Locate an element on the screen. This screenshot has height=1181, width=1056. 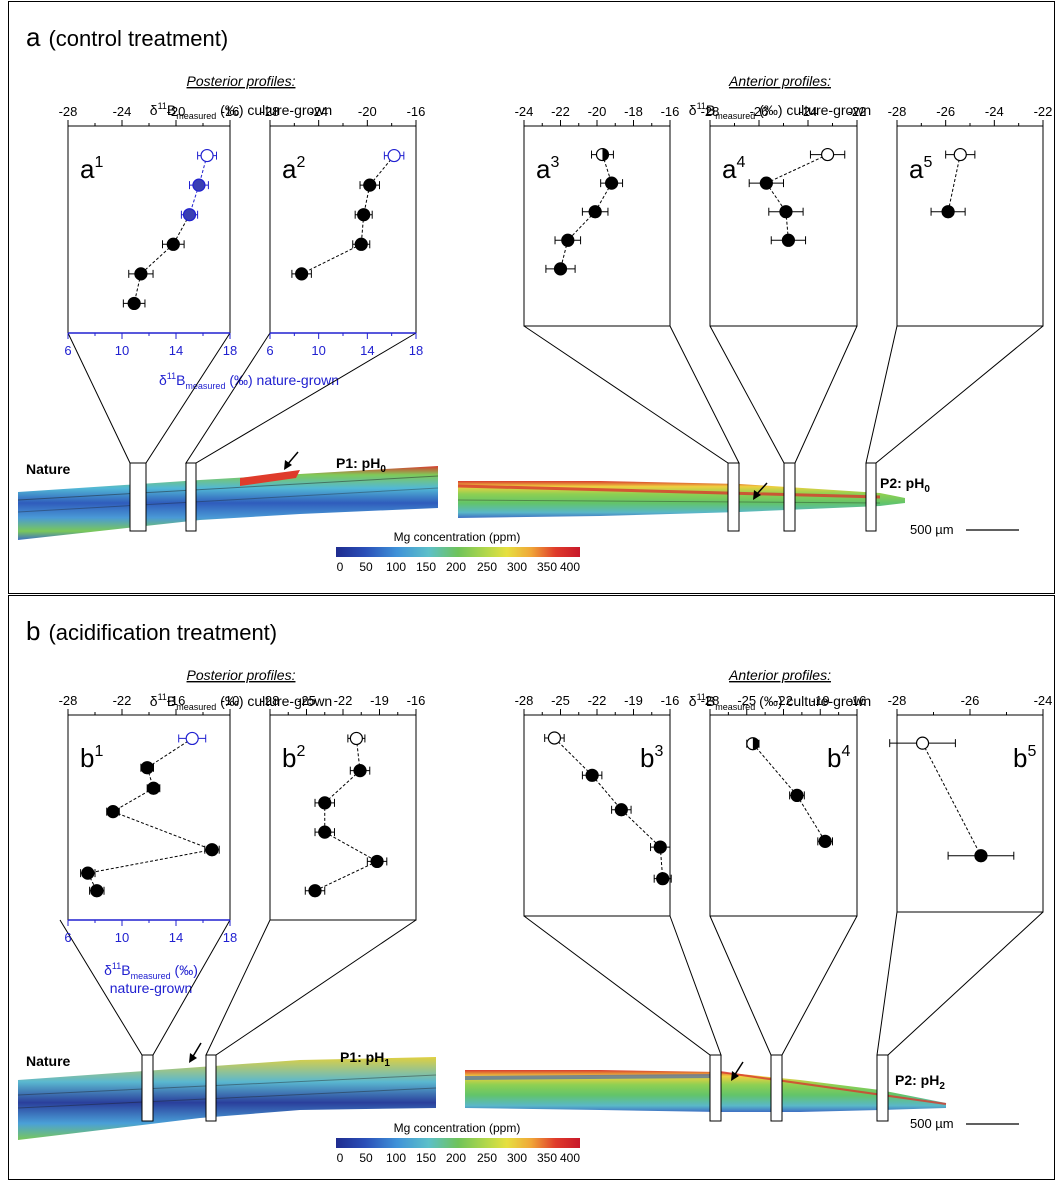
colorbar-tick: 400 is located at coordinates (570, 567).